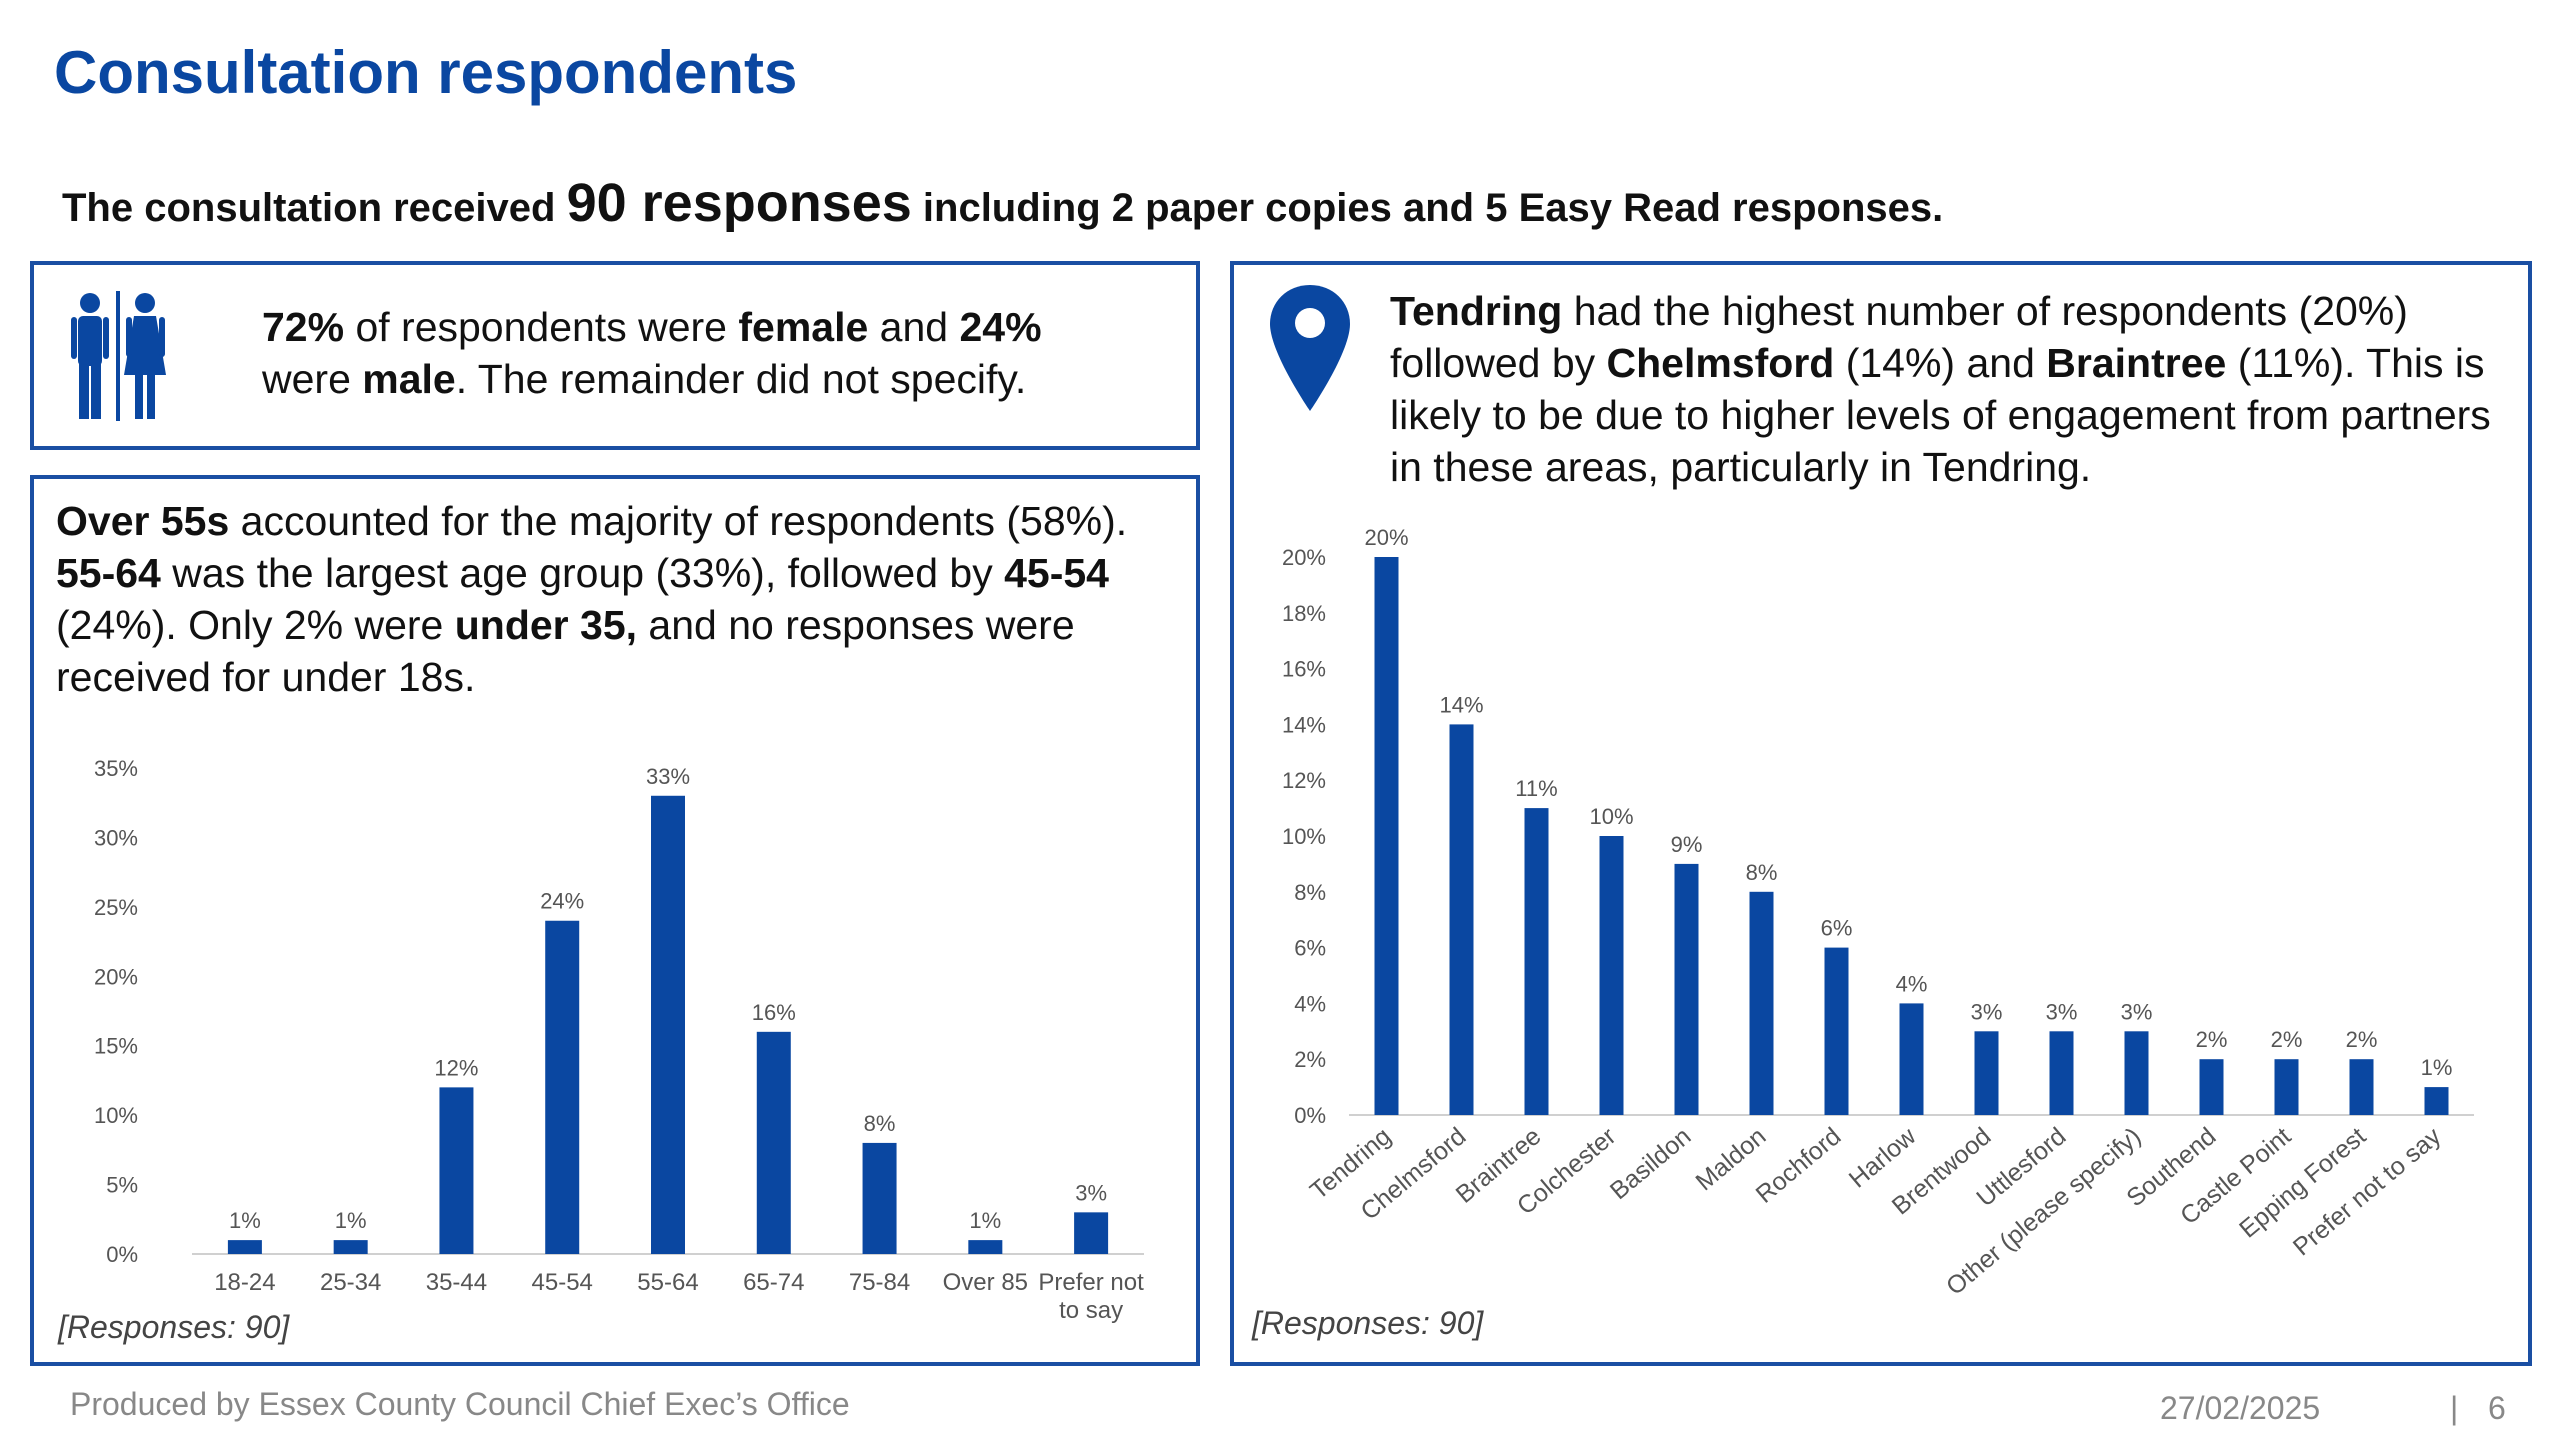 This screenshot has width=2560, height=1440. Describe the element at coordinates (122, 1185) in the screenshot. I see `age-y-tick-label: 5%` at that location.